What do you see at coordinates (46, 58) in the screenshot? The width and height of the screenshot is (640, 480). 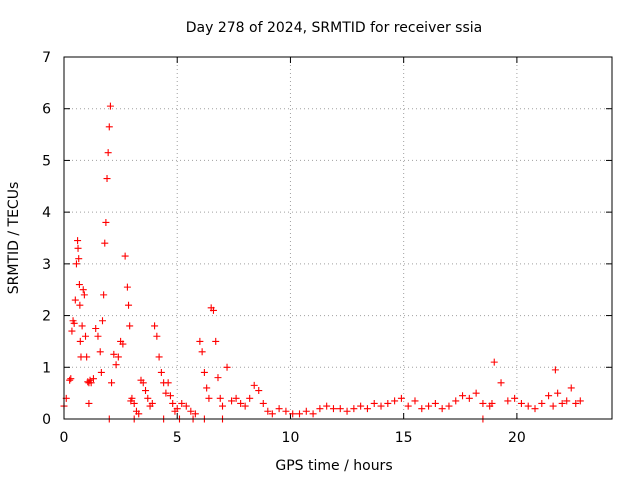 I see `y-tick-label: 7` at bounding box center [46, 58].